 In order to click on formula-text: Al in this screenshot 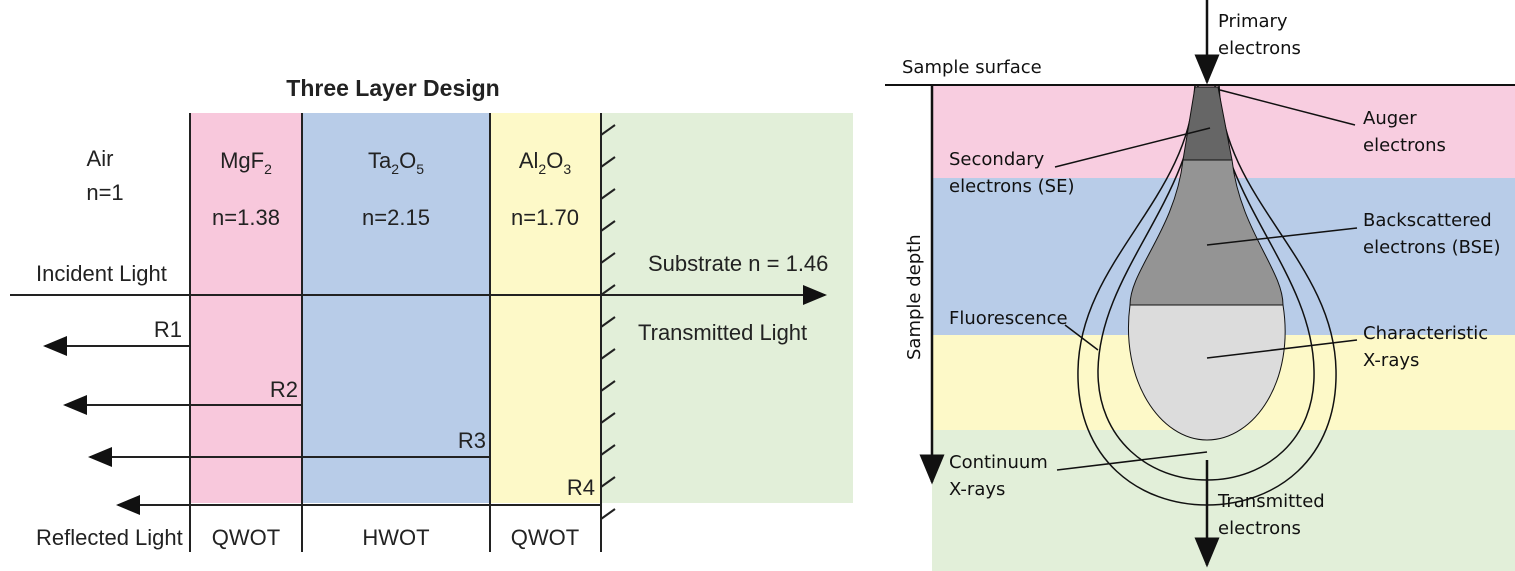, I will do `click(529, 160)`.